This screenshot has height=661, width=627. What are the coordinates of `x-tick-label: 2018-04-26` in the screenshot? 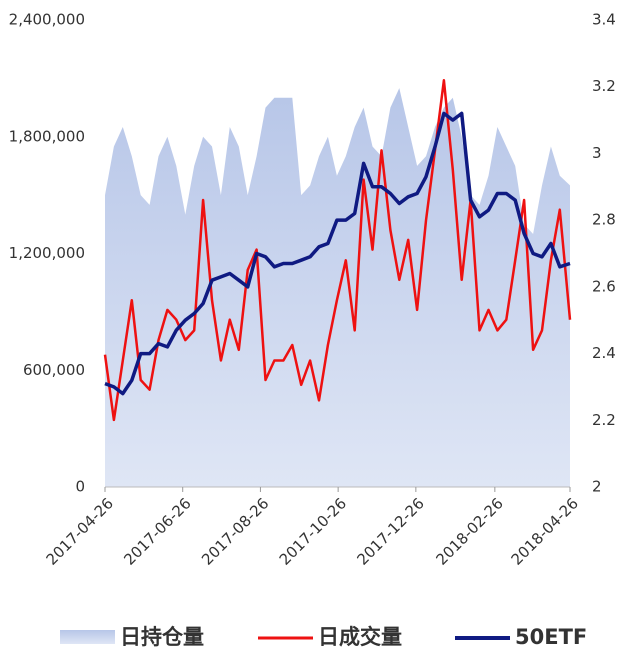 It's located at (545, 531).